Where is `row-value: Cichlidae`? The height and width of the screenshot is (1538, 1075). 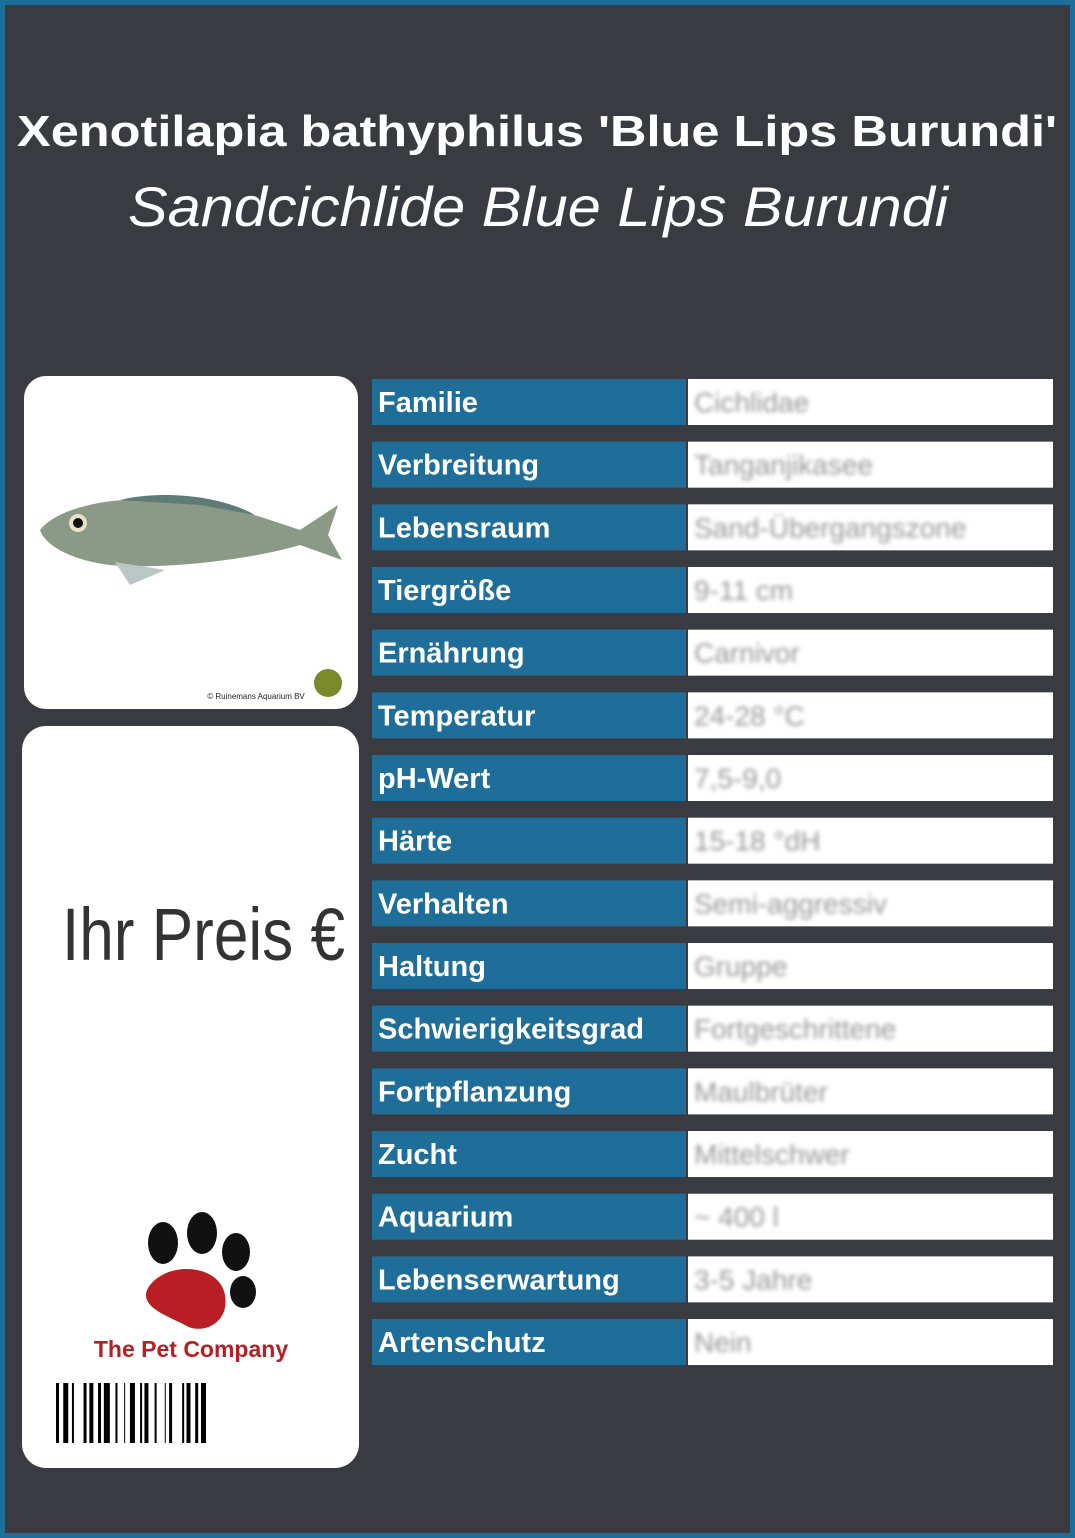 row-value: Cichlidae is located at coordinates (751, 402).